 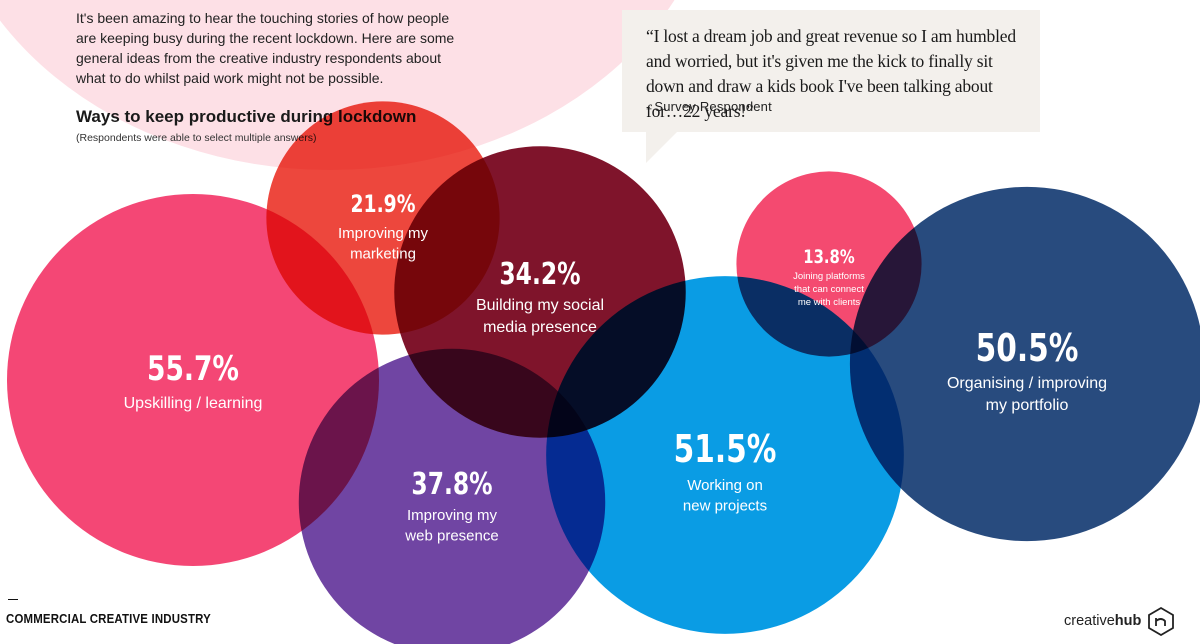 What do you see at coordinates (383, 254) in the screenshot?
I see `category-label-marketing: marketing` at bounding box center [383, 254].